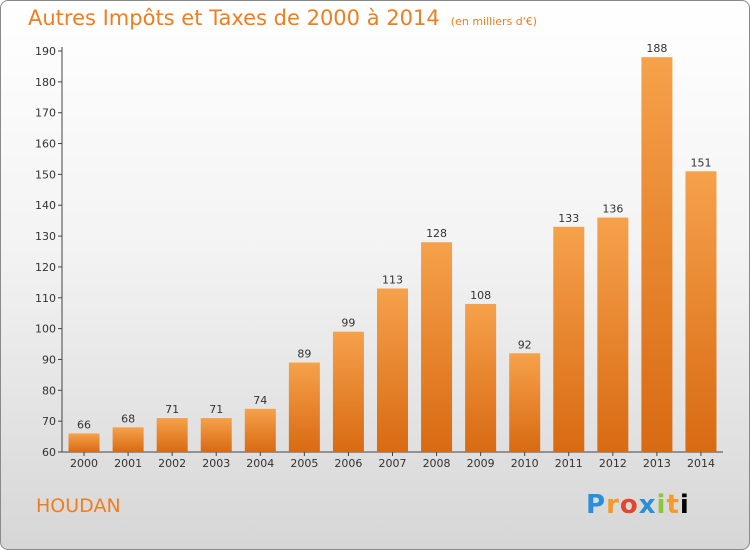  What do you see at coordinates (45, 82) in the screenshot?
I see `y-tick-label: 180` at bounding box center [45, 82].